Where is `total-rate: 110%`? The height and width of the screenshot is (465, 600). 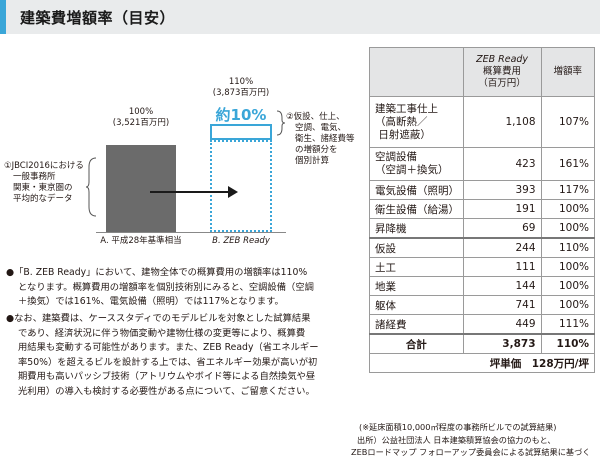
total-rate: 110% is located at coordinates (567, 343).